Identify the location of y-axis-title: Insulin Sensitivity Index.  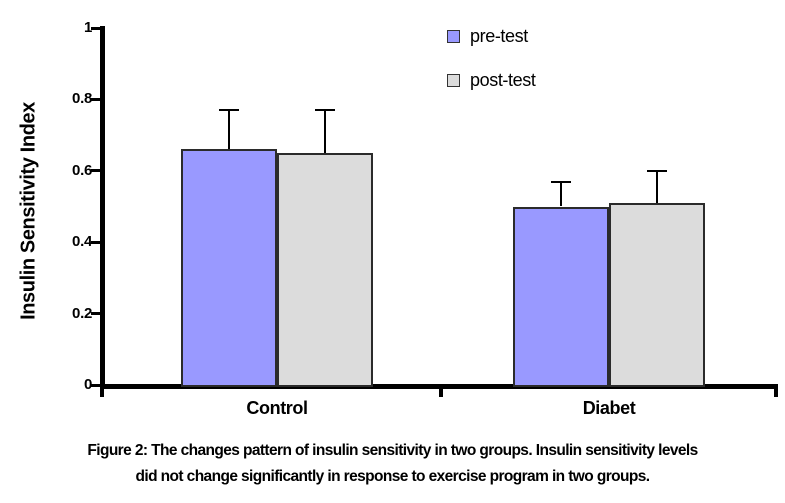
(28, 211).